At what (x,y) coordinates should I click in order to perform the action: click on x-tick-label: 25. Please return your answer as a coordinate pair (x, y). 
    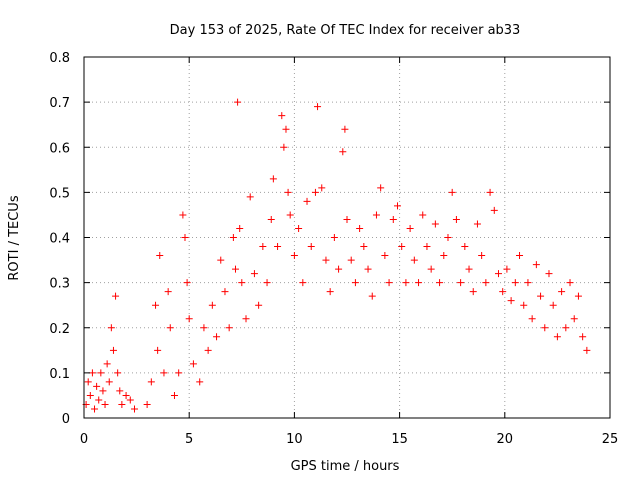
    Looking at the image, I should click on (610, 439).